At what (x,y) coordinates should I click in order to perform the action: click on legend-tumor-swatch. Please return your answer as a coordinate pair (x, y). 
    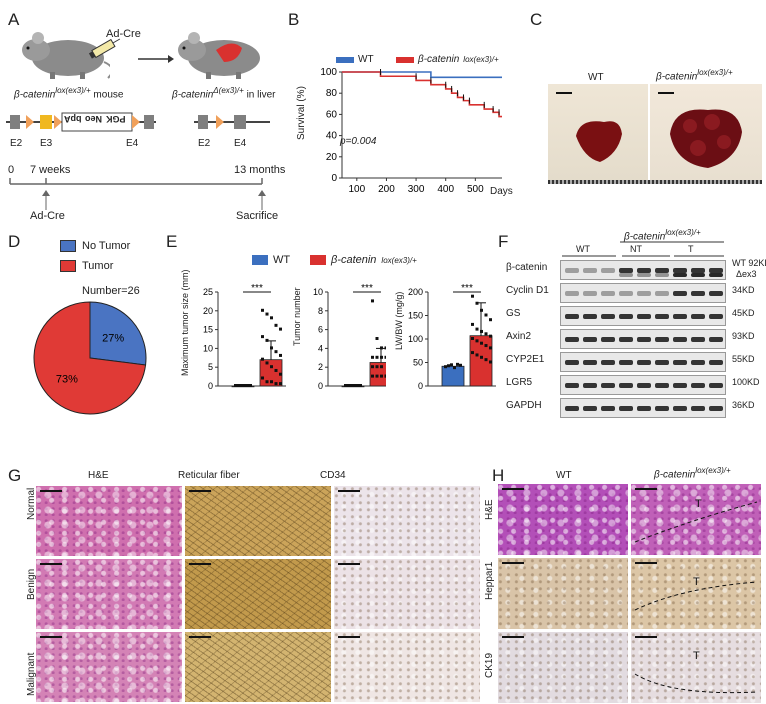
    Looking at the image, I should click on (68, 266).